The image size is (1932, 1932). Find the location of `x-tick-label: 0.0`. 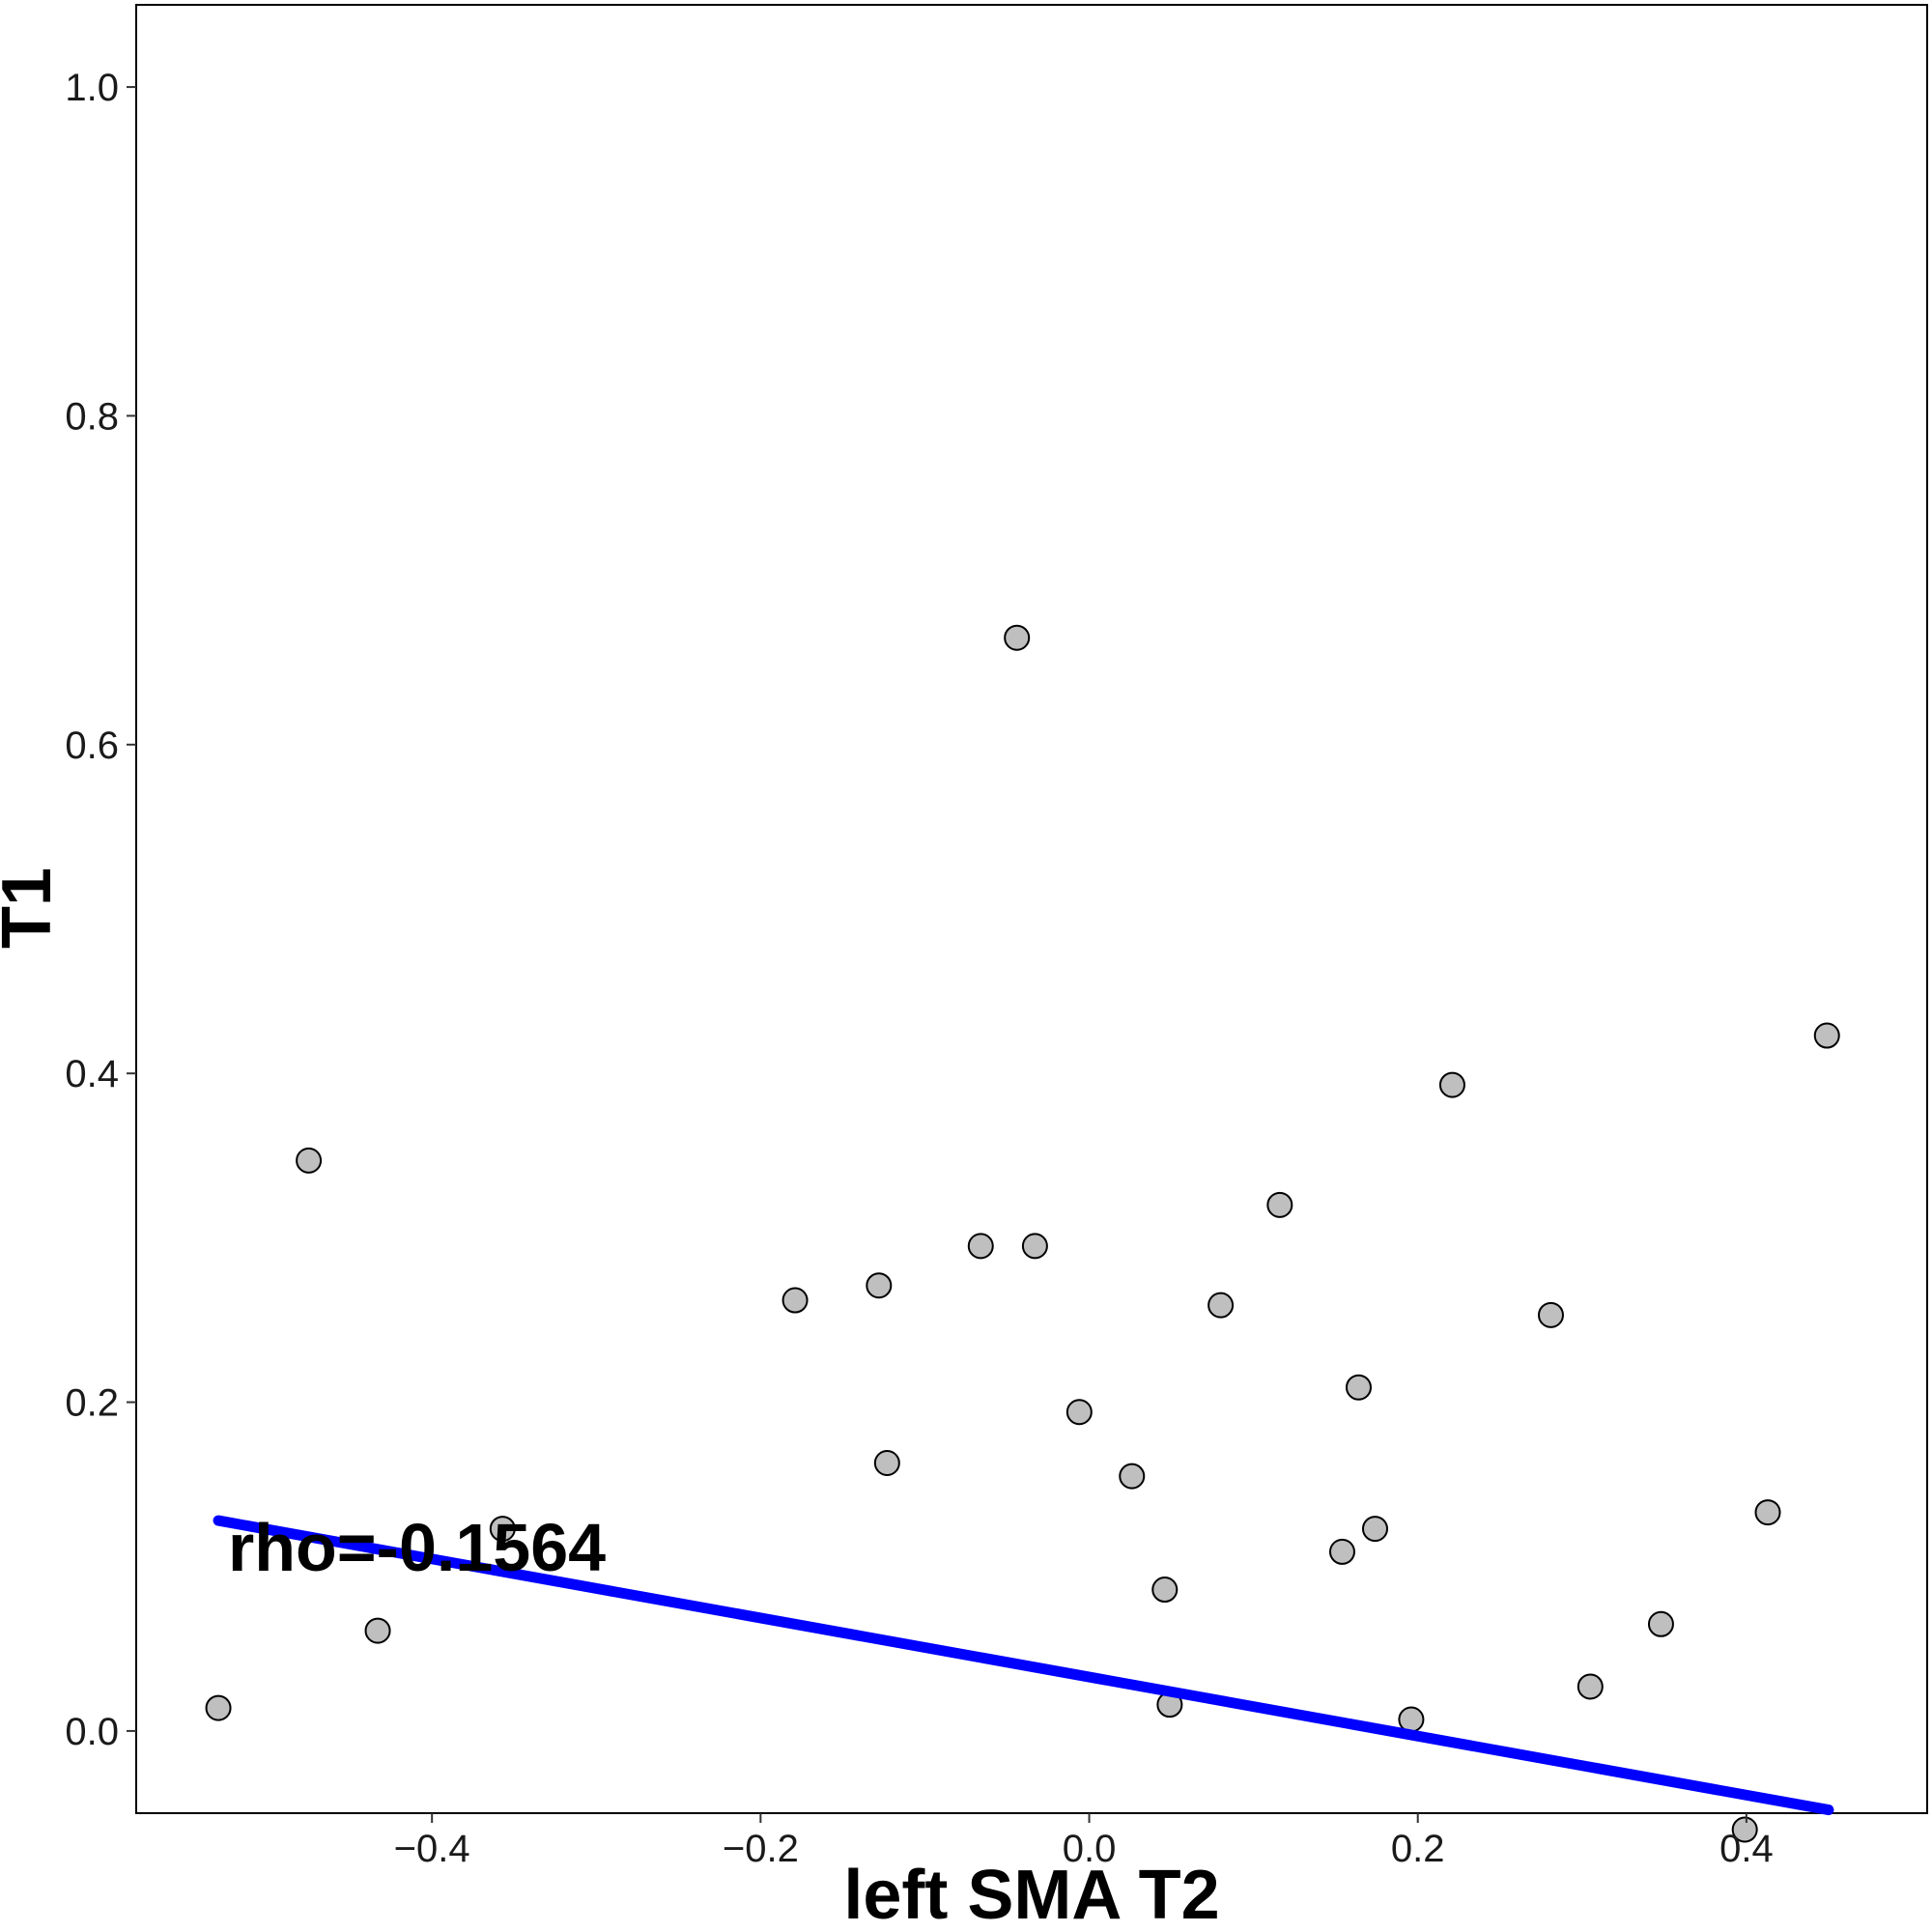

x-tick-label: 0.0 is located at coordinates (1090, 1849).